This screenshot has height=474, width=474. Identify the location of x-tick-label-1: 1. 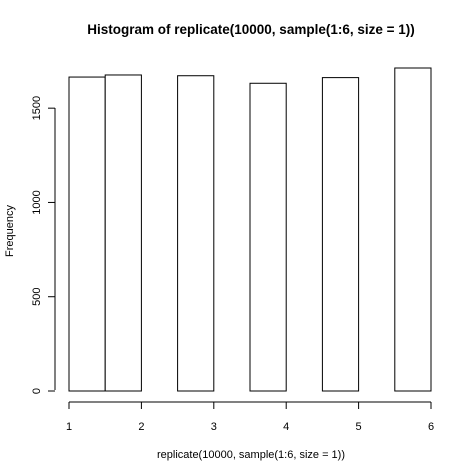
(69, 427).